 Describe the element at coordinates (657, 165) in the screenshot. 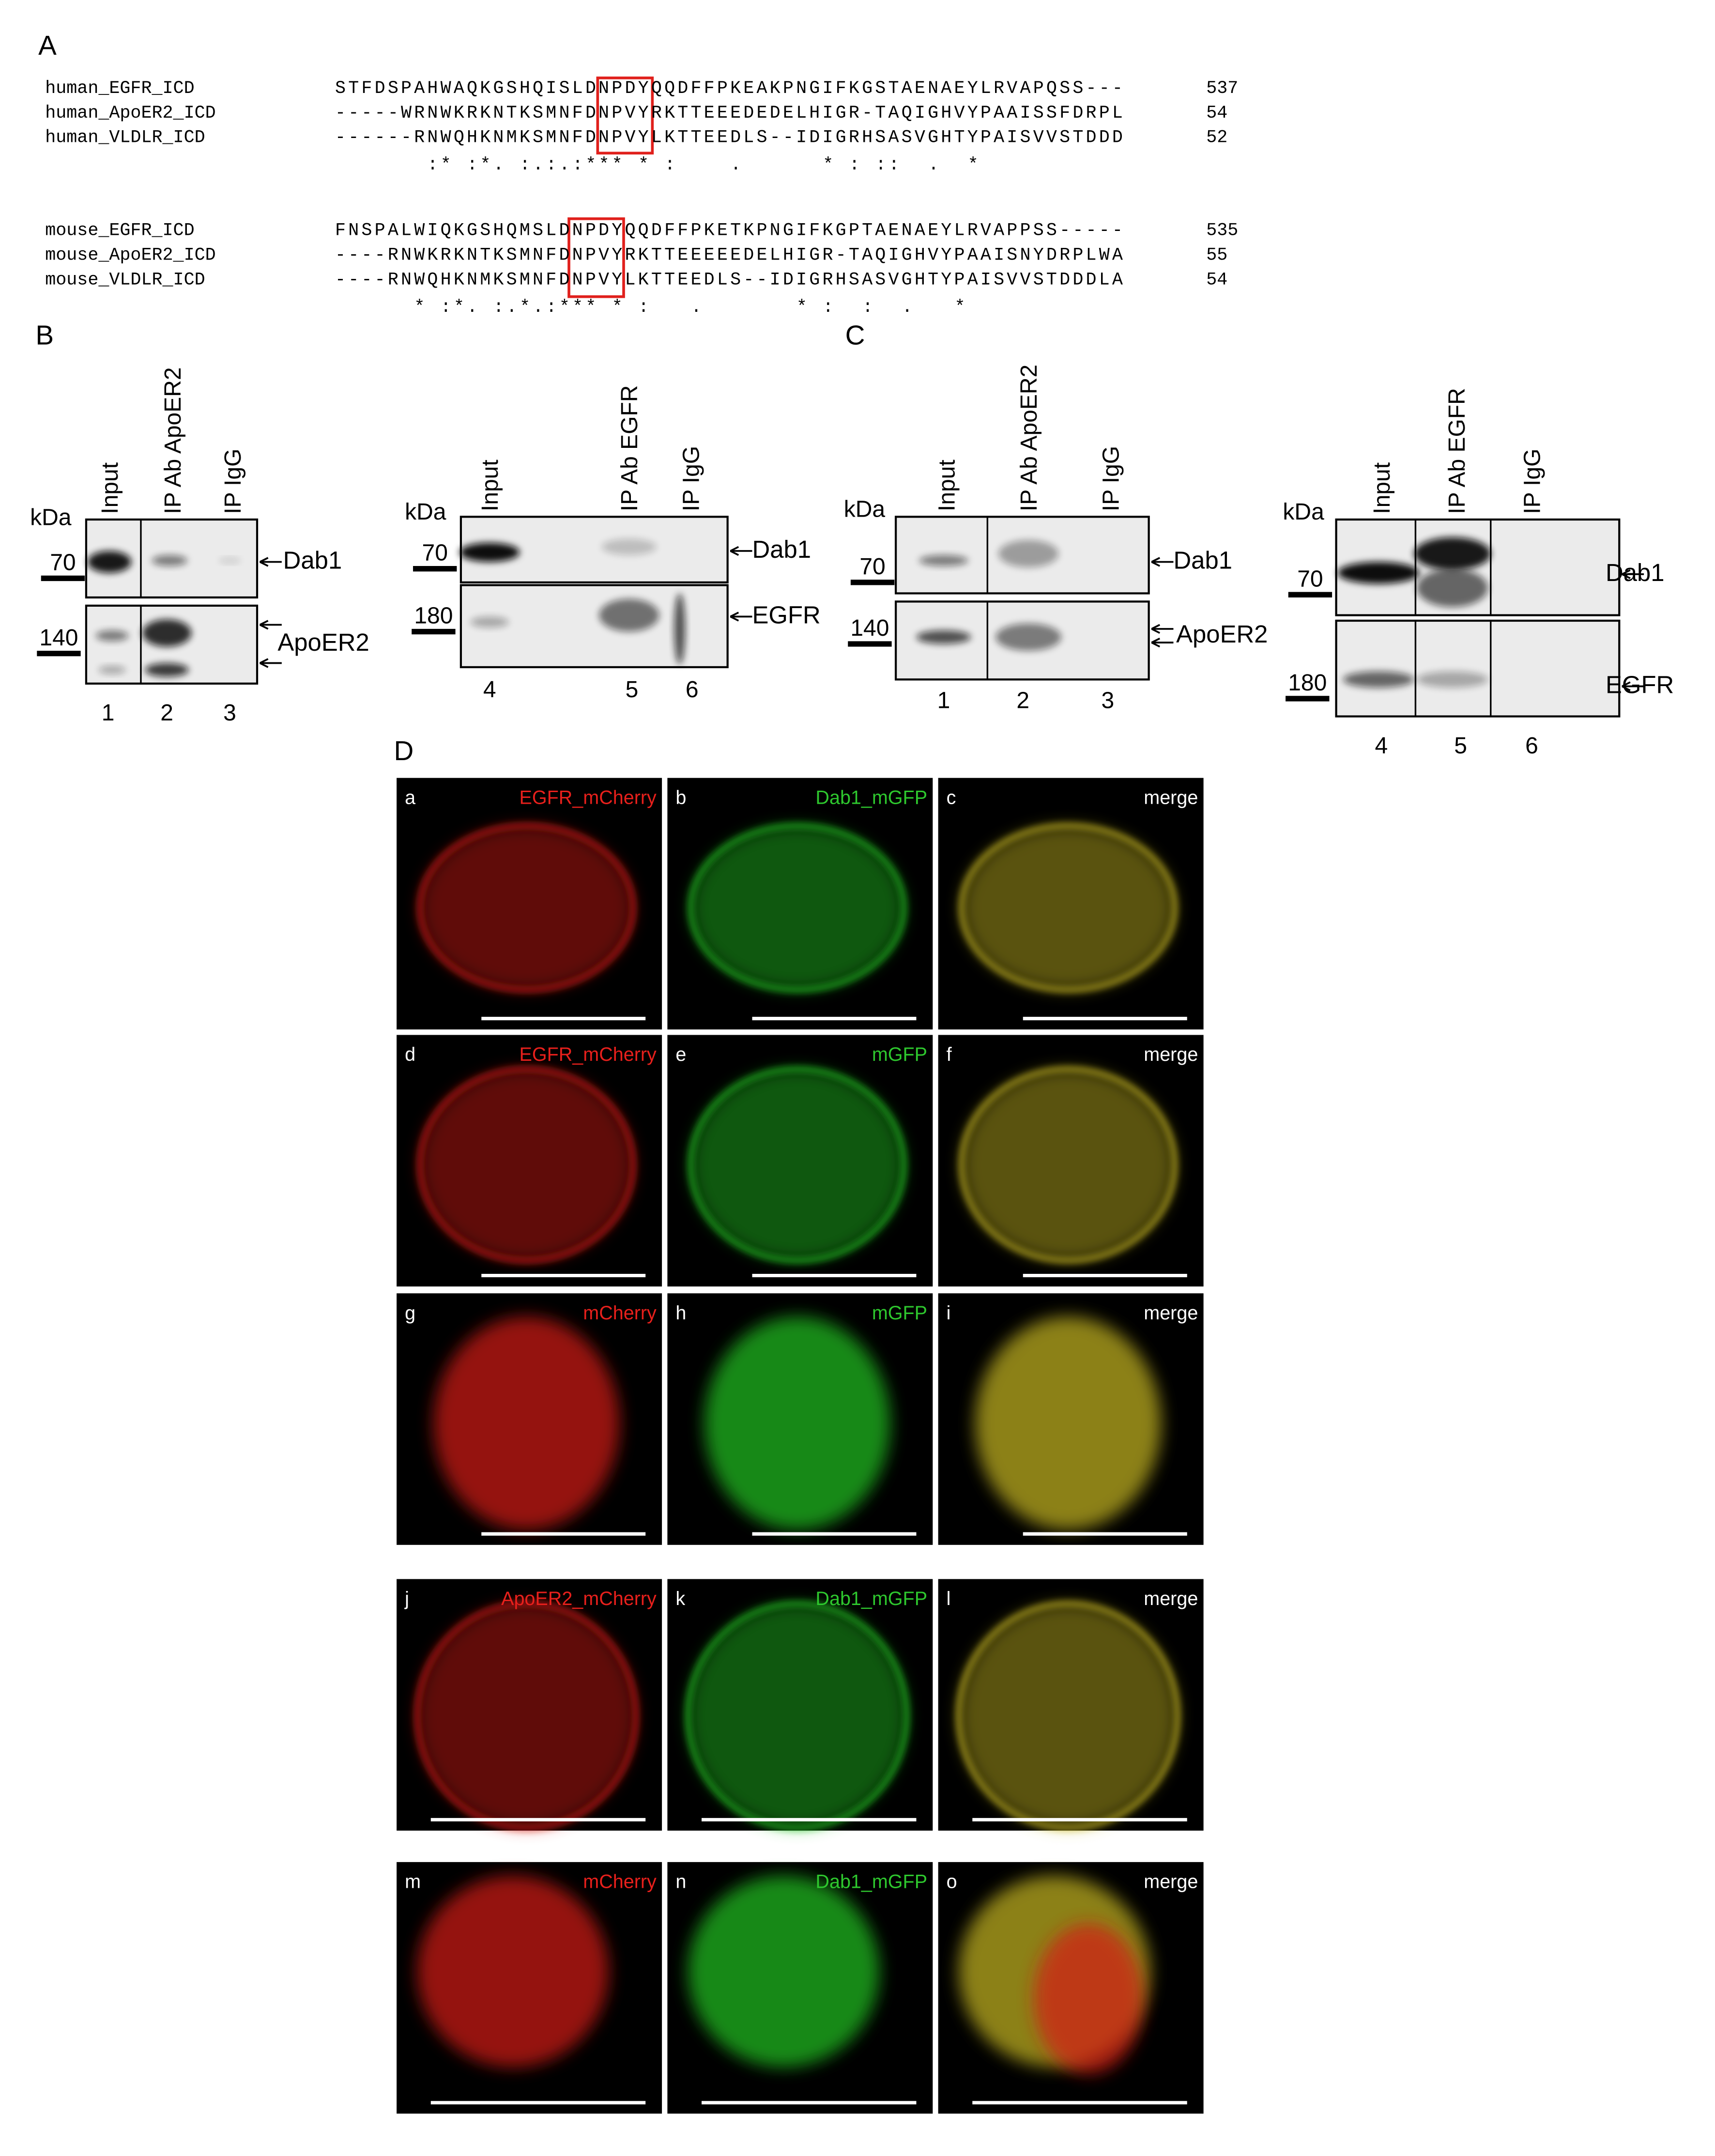

I see `consensus: :* :*. :.:.:*** * : . * : :: . *` at that location.